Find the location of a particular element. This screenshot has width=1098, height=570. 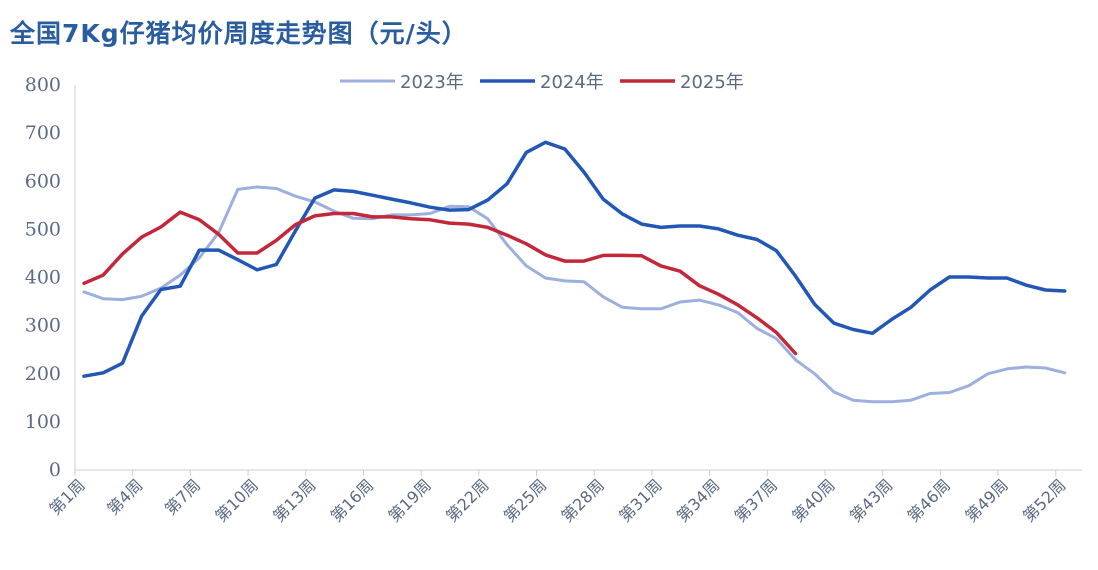

x-tick-label: 第19周 is located at coordinates (409, 500).